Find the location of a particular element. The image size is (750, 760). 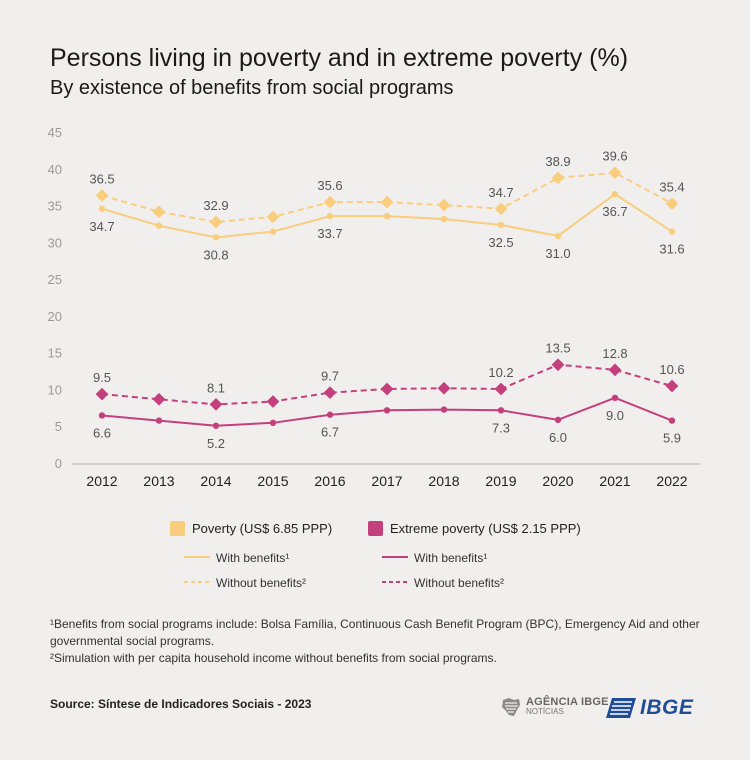

y-tick-label: 5 is located at coordinates (58, 426).